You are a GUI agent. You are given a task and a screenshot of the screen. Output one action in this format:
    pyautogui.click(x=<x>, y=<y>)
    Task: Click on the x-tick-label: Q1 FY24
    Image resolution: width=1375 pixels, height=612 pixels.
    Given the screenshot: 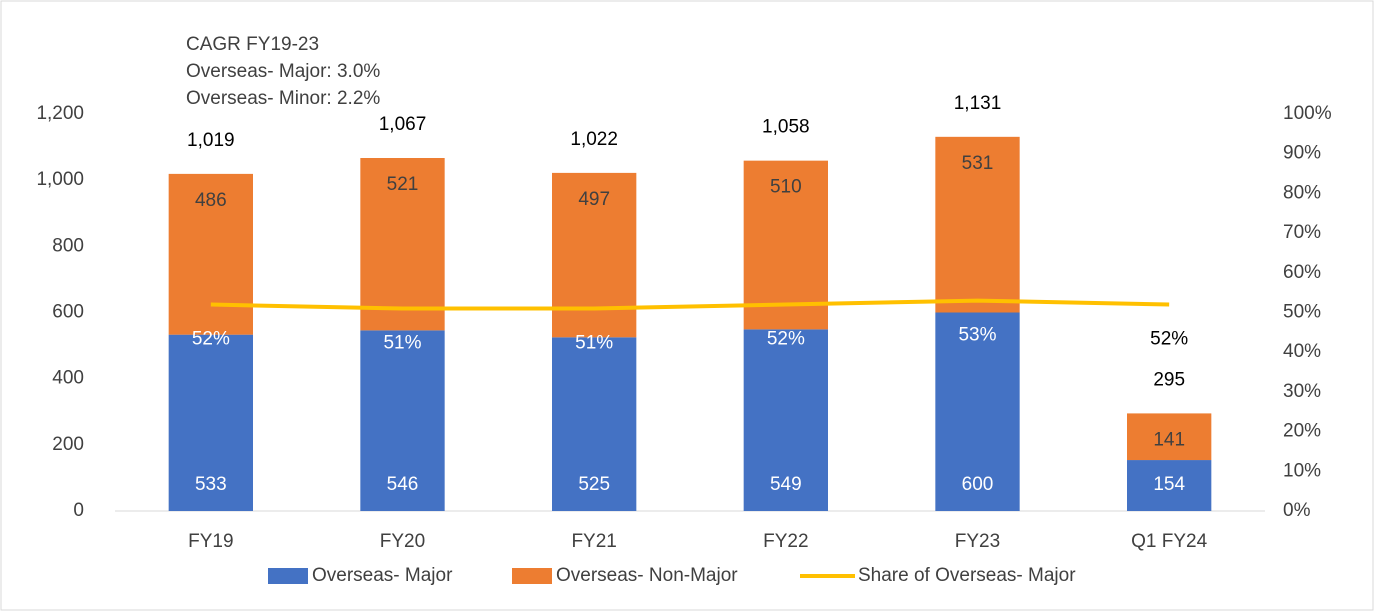 What is the action you would take?
    pyautogui.click(x=1169, y=541)
    